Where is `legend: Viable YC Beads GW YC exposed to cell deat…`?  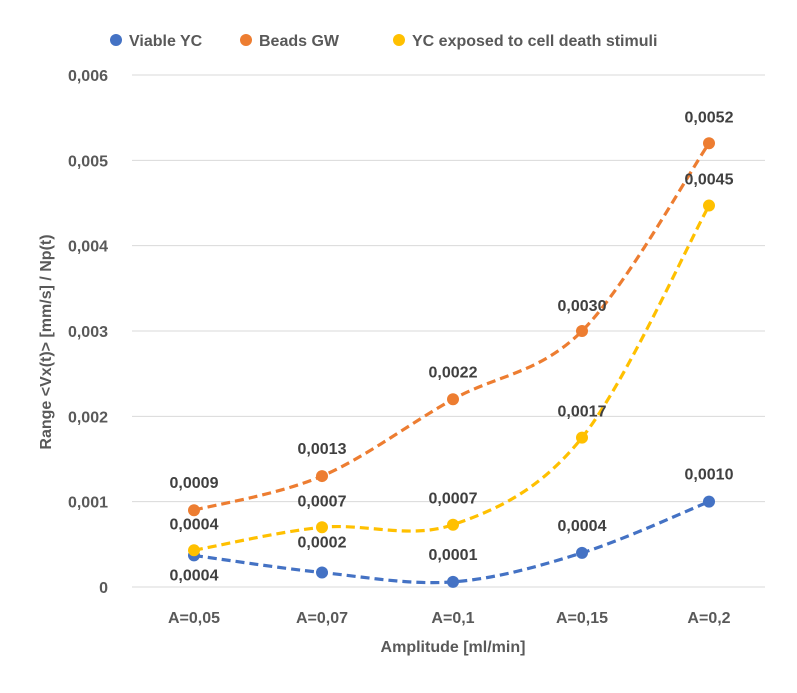
legend: Viable YC Beads GW YC exposed to cell deat… is located at coordinates (383, 41).